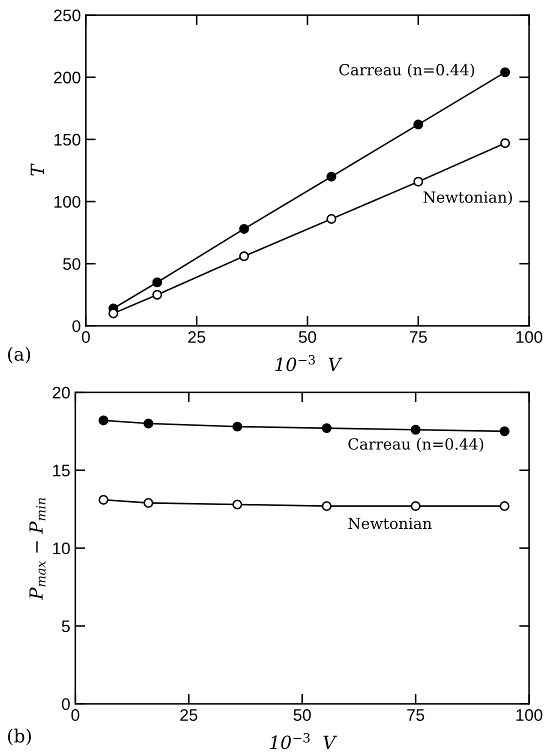 The height and width of the screenshot is (756, 554). What do you see at coordinates (67, 202) in the screenshot?
I see `y-tick-label: 100` at bounding box center [67, 202].